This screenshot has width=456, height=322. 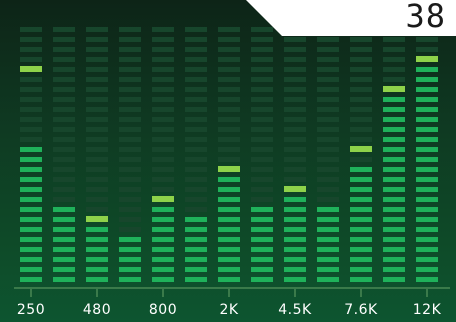 I want to click on frequency-label: 12K, so click(x=427, y=310).